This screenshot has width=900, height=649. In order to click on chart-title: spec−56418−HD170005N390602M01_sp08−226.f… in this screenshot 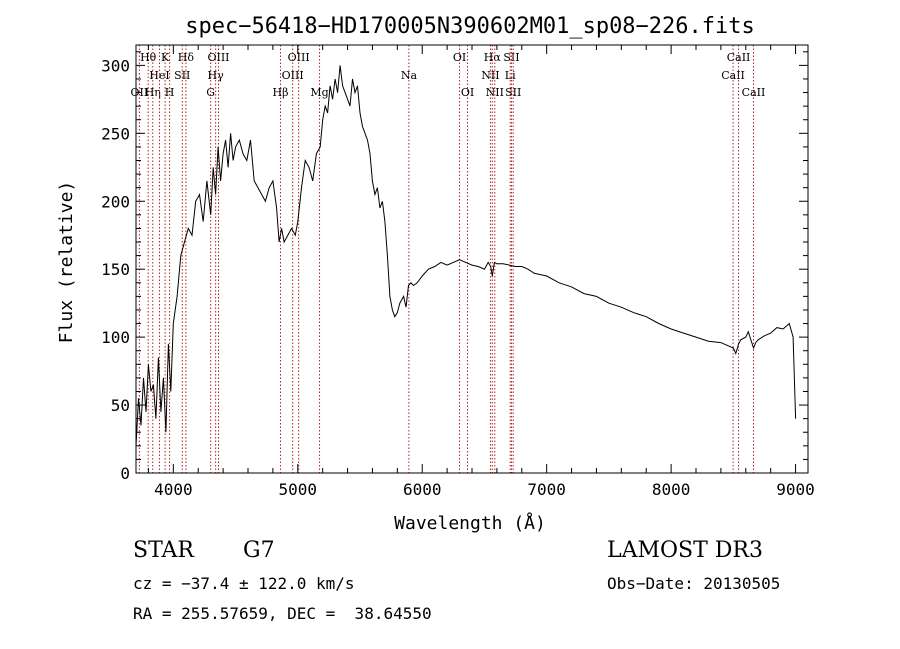, I will do `click(470, 26)`.